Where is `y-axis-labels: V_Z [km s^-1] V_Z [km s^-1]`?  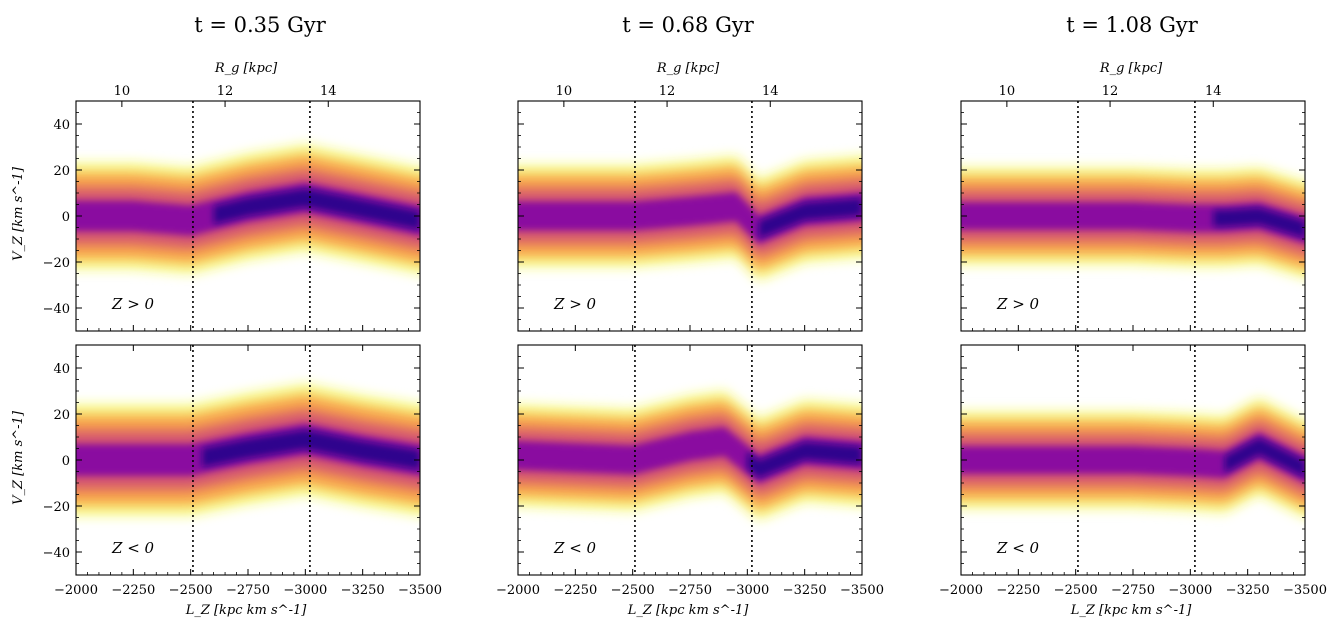 y-axis-labels: V_Z [km s^-1] V_Z [km s^-1] is located at coordinates (18, 335).